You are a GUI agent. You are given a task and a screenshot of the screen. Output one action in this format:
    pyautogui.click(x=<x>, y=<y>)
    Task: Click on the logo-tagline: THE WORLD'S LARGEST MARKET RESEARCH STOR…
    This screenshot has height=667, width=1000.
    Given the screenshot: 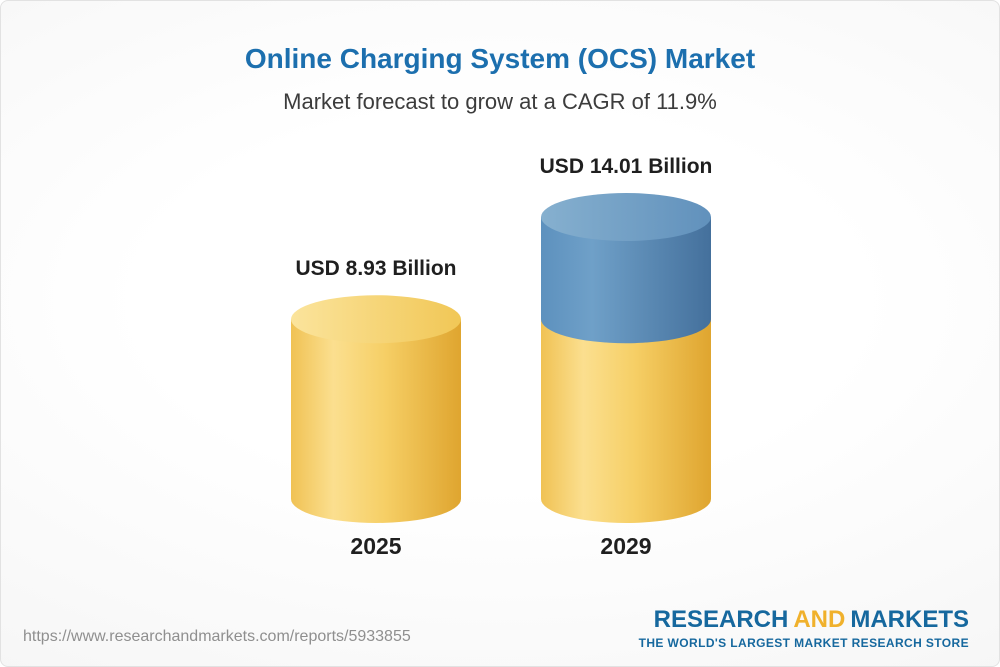 What is the action you would take?
    pyautogui.click(x=803, y=643)
    